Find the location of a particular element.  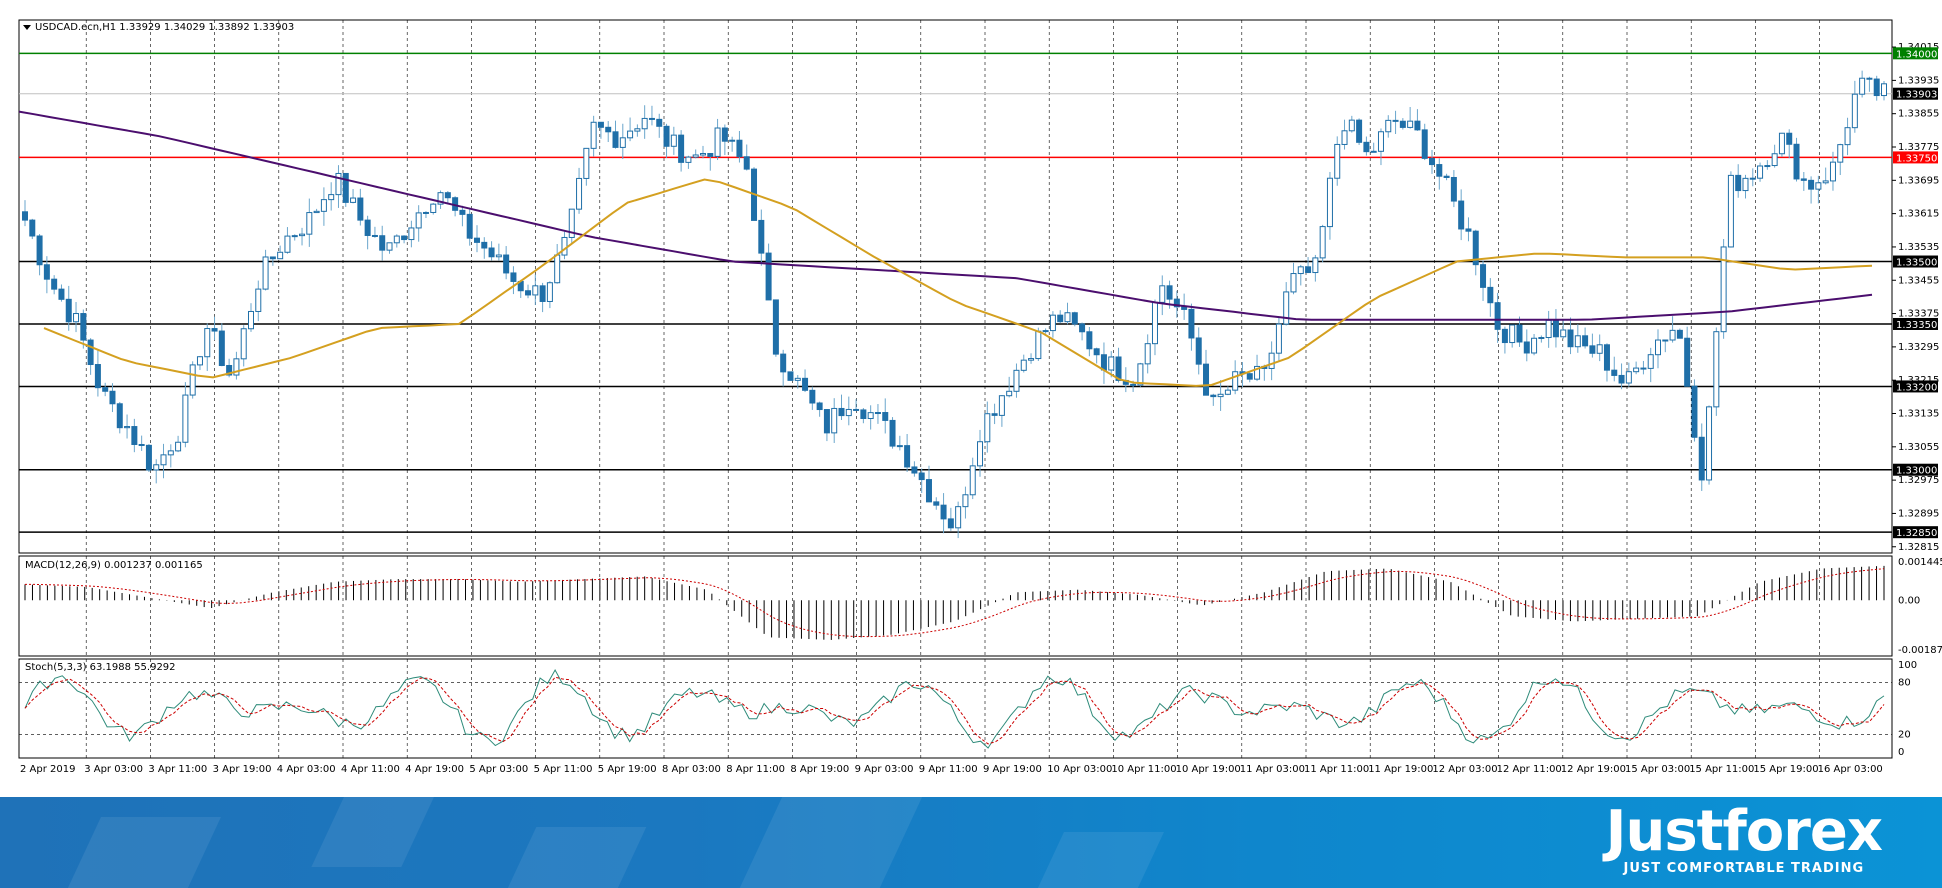

x-tick-label: 4 Apr 11:00 is located at coordinates (370, 769).